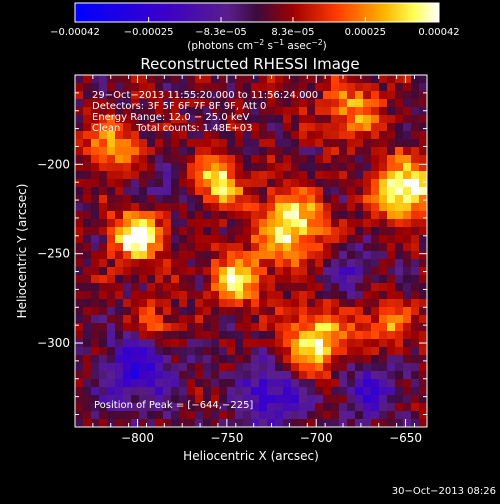  I want to click on colorbar-tick-label: −8.3e−05, so click(221, 32).